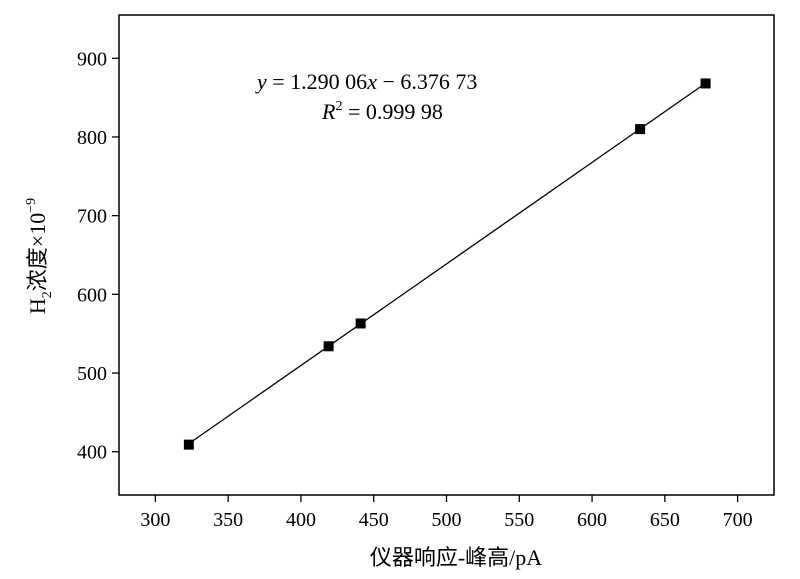 The width and height of the screenshot is (800, 579). I want to click on x-tick-label: 350, so click(228, 520).